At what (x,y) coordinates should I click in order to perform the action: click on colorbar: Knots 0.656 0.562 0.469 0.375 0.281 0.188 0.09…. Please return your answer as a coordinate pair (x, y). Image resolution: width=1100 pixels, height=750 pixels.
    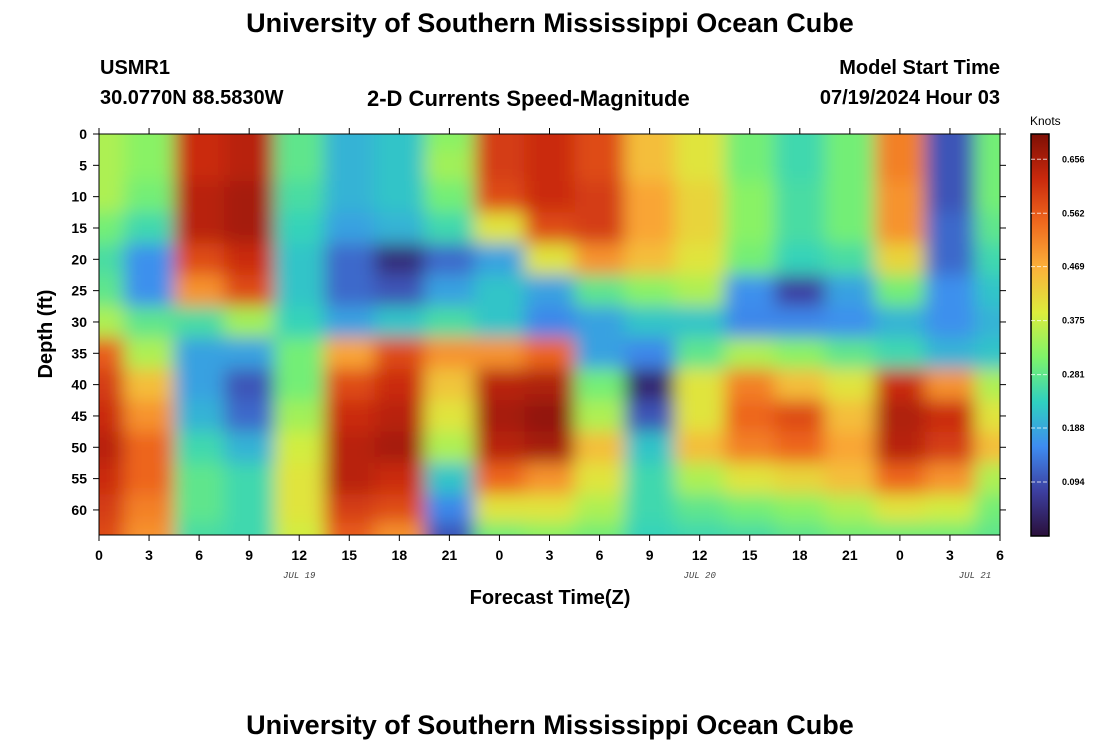
    Looking at the image, I should click on (1057, 325).